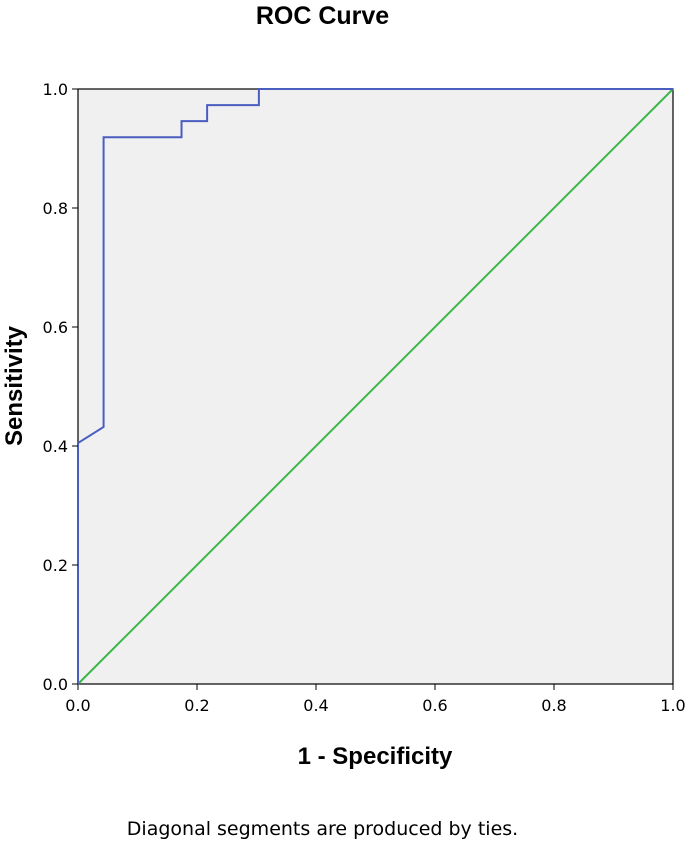 The height and width of the screenshot is (844, 685). Describe the element at coordinates (196, 705) in the screenshot. I see `x-tick-label: 0.2` at that location.